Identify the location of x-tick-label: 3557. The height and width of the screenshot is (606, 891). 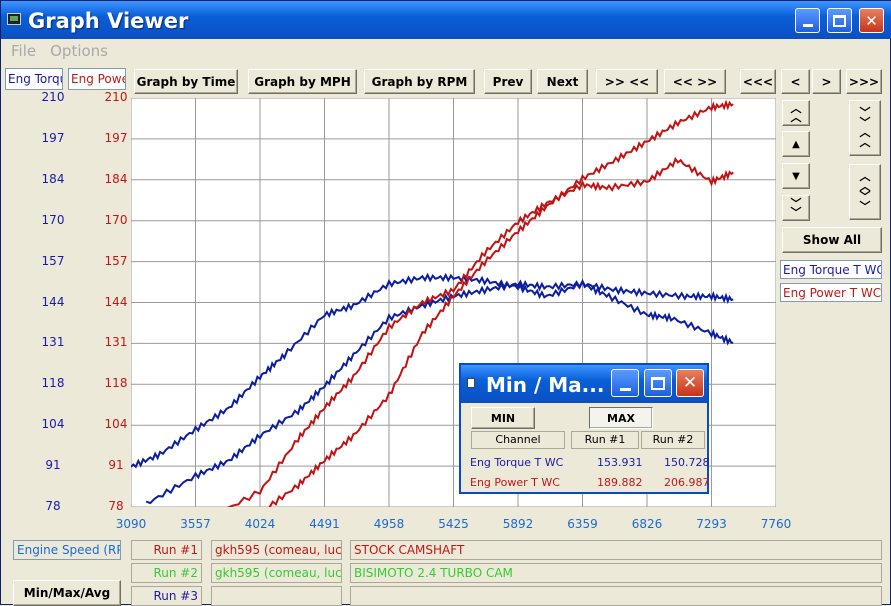
(195, 524).